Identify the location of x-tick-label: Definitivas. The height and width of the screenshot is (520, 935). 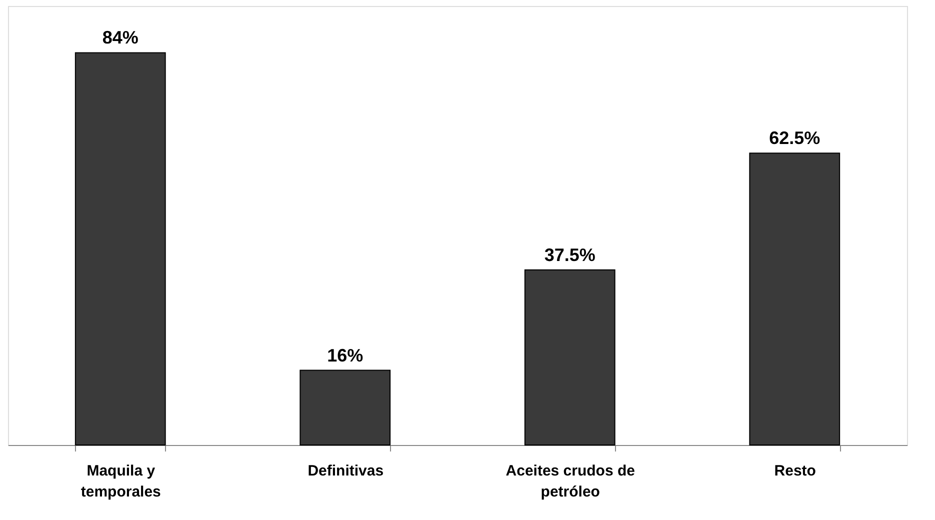
(346, 471).